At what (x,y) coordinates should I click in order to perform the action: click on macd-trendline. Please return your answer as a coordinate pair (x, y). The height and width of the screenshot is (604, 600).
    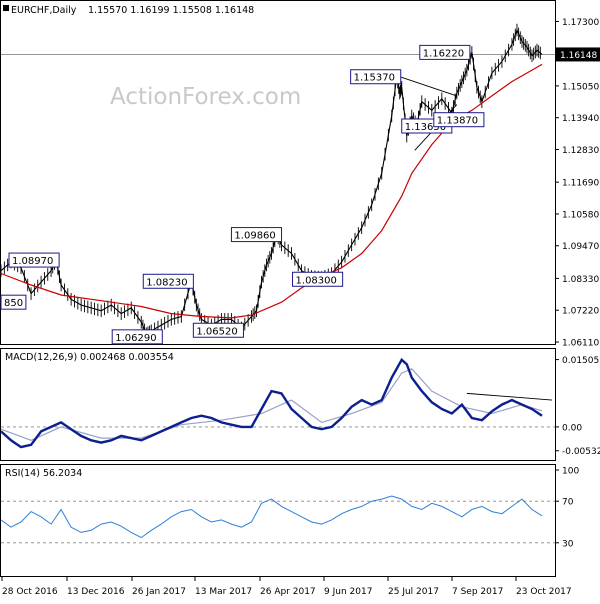
    Looking at the image, I should click on (509, 396).